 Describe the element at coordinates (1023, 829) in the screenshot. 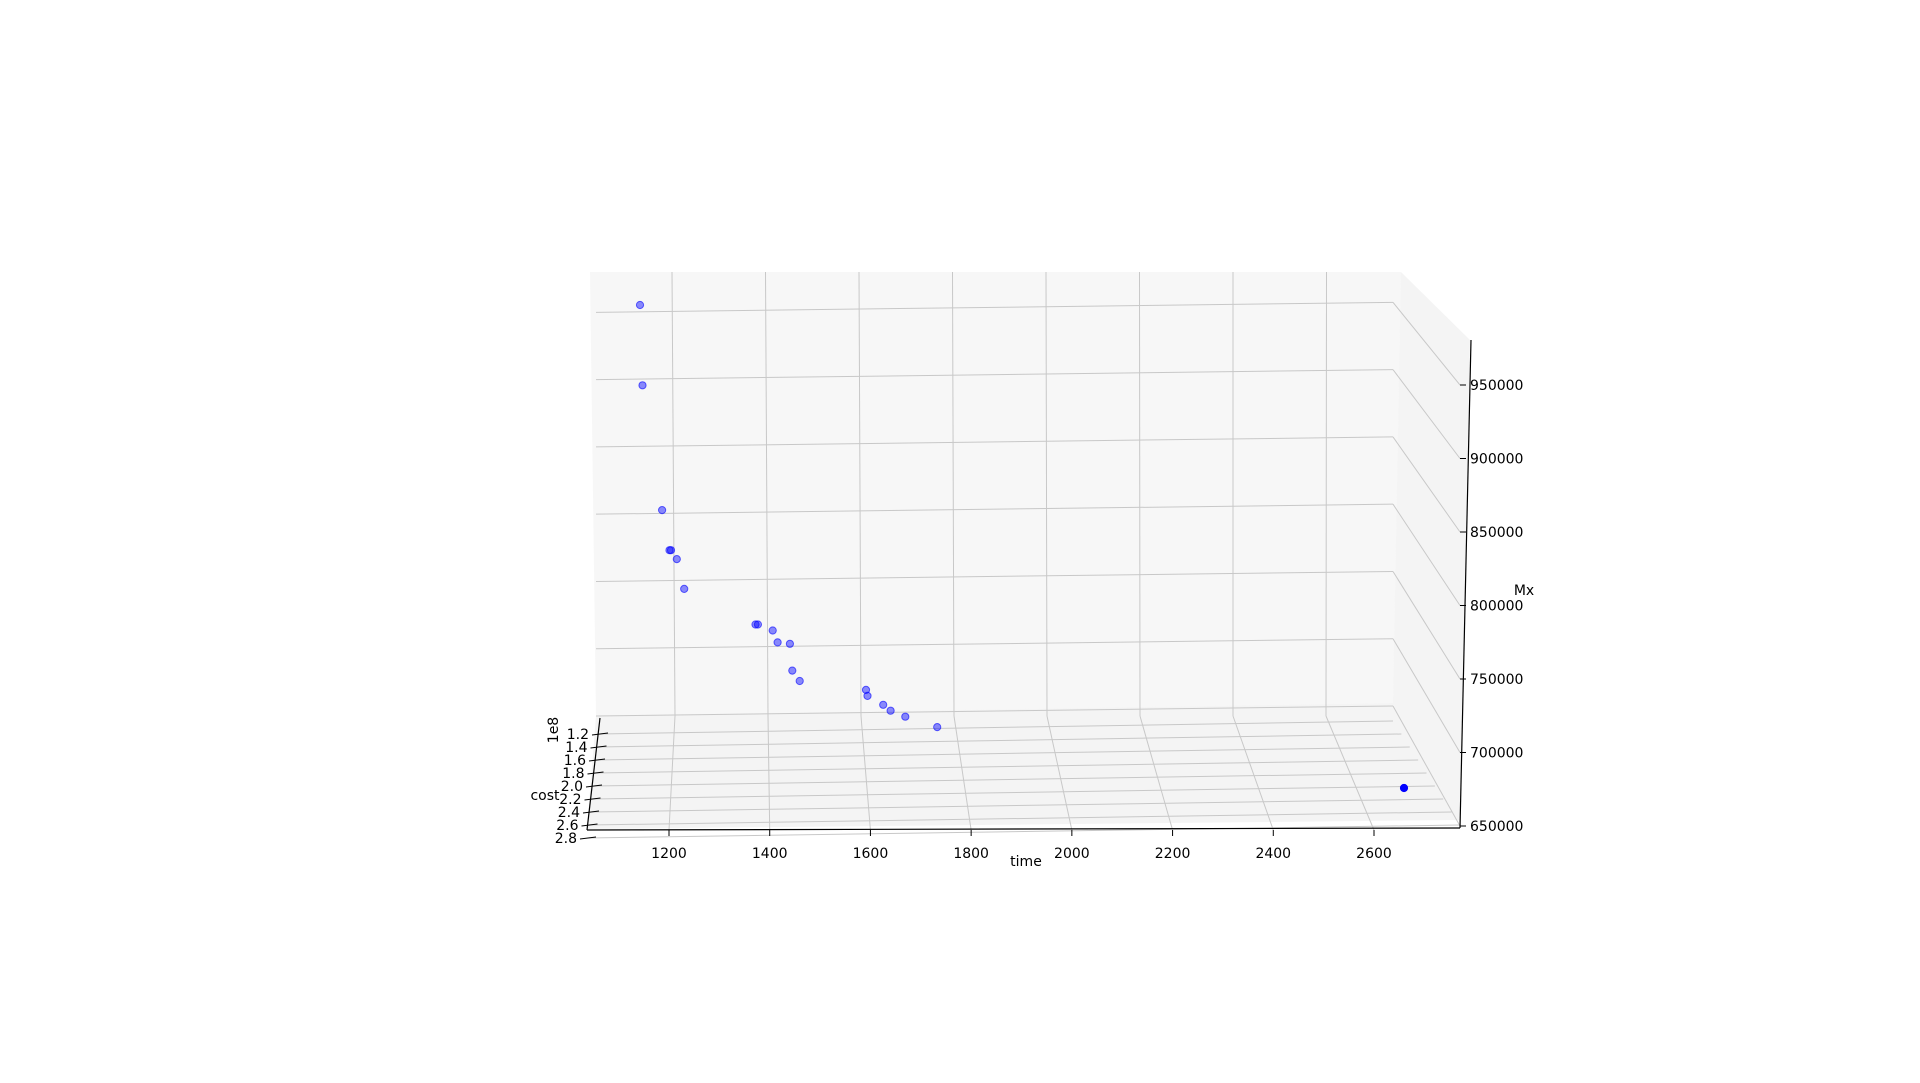

I see `x-axis-line` at that location.